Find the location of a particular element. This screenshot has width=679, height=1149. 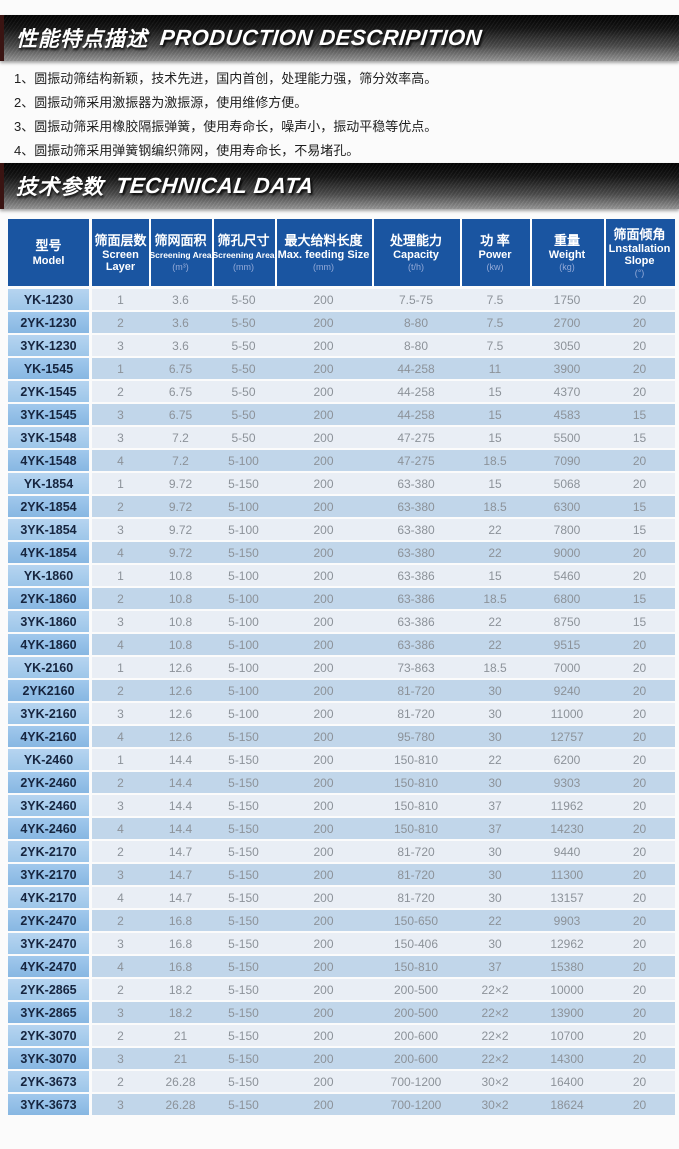

model-cell: 4YK-2160 is located at coordinates (48, 736).